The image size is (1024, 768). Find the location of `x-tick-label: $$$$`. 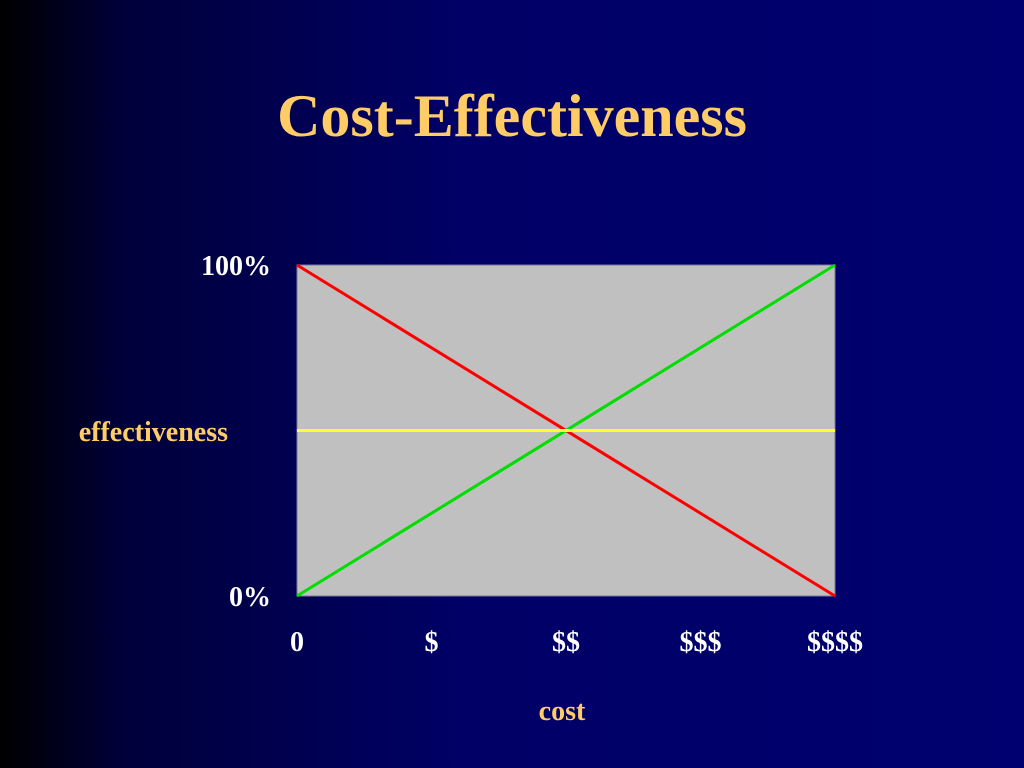

x-tick-label: $$$$ is located at coordinates (835, 642).